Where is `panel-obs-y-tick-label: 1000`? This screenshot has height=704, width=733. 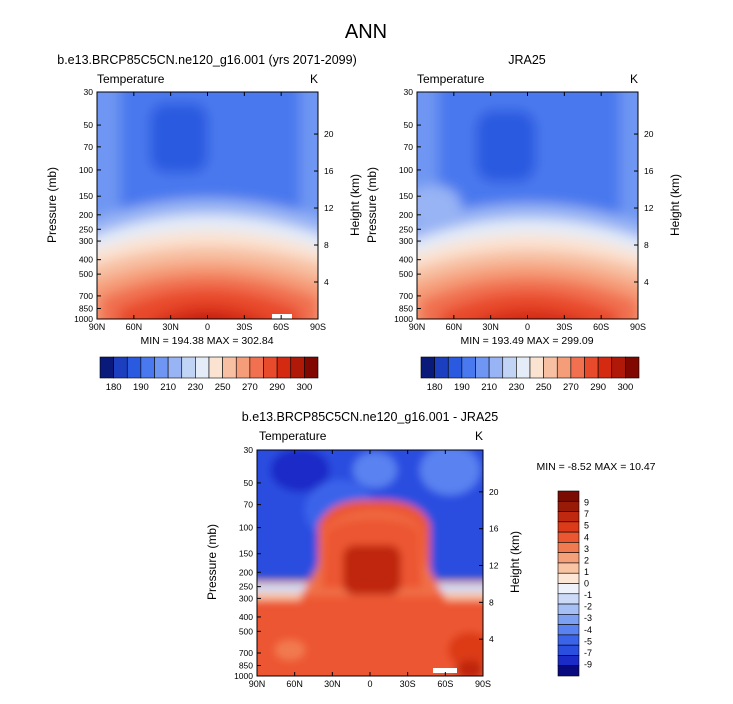 panel-obs-y-tick-label: 1000 is located at coordinates (403, 319).